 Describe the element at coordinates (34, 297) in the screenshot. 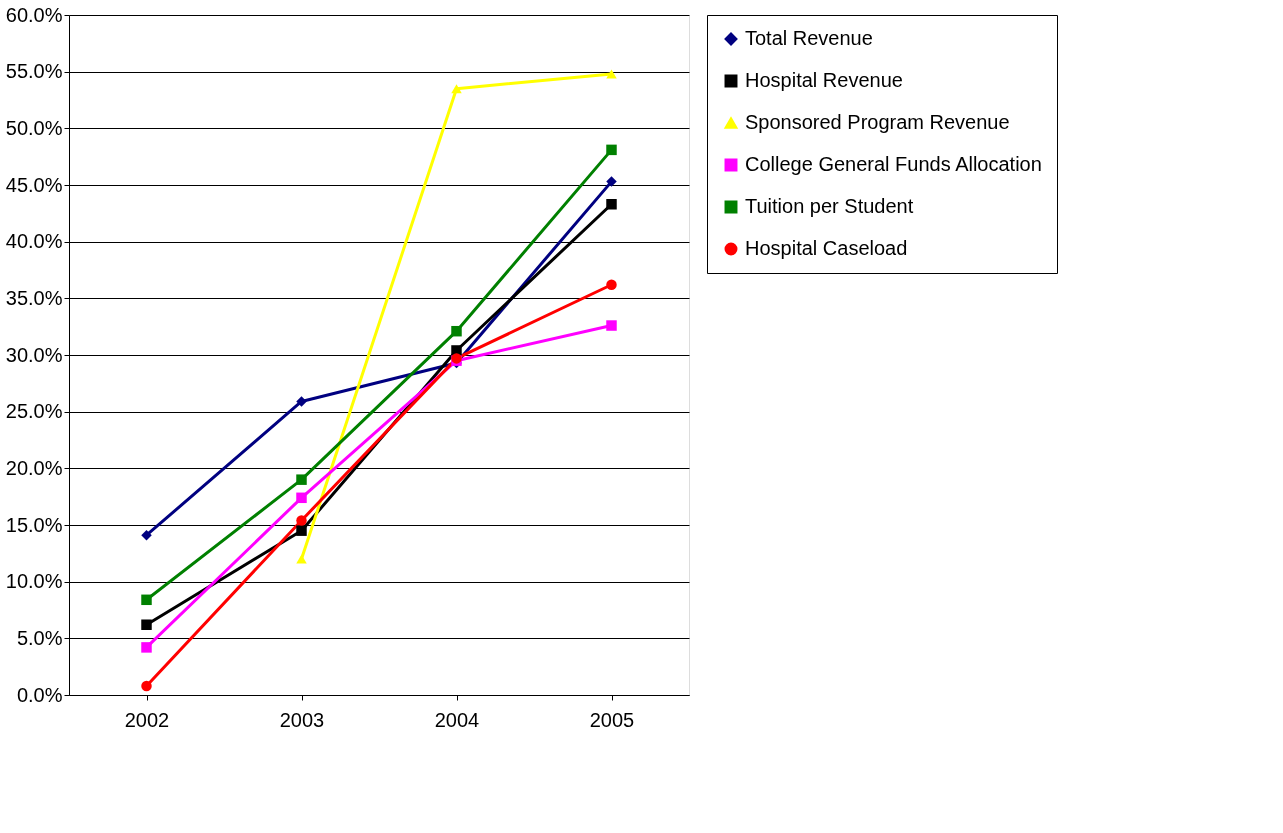

I see `y-tick-label: 35.0%` at that location.